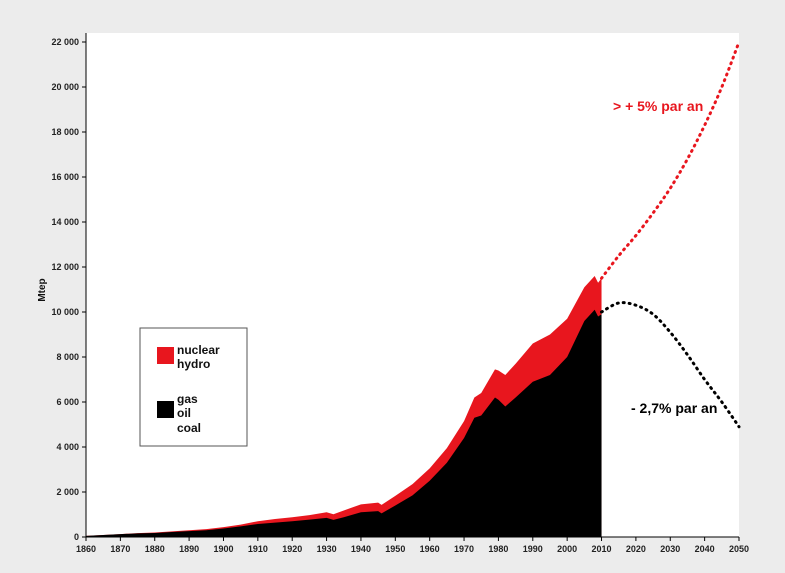 This screenshot has width=785, height=573. What do you see at coordinates (739, 549) in the screenshot?
I see `x-tick-label: 2050` at bounding box center [739, 549].